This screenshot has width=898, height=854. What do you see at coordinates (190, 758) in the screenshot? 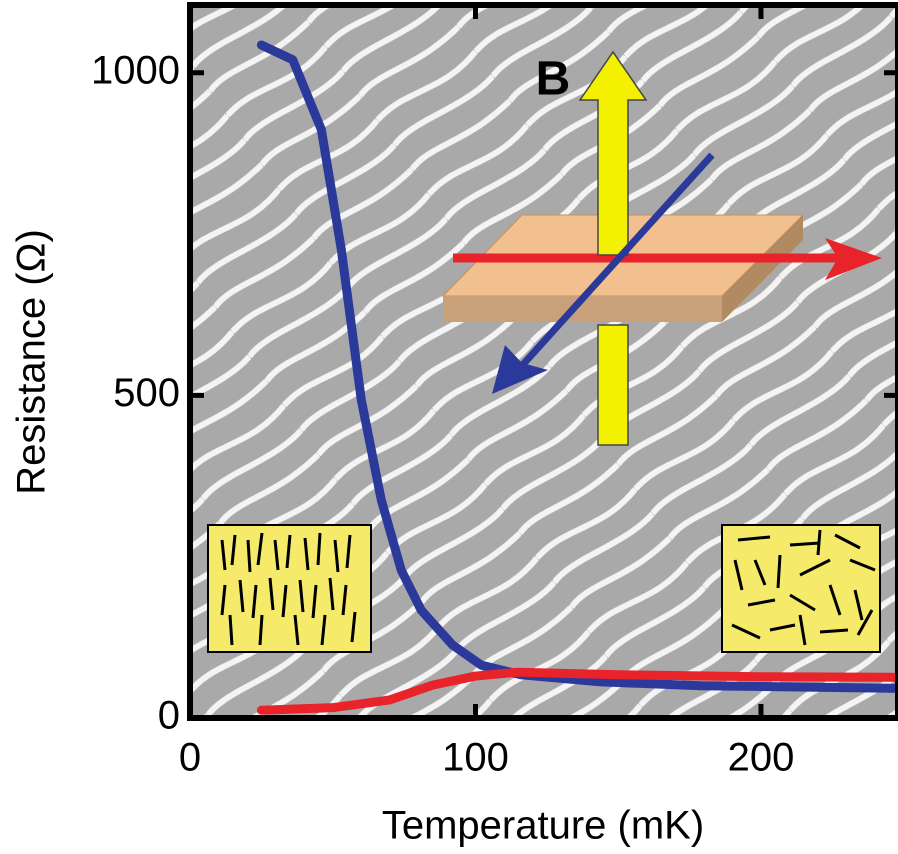
I see `x-tick-label: 0` at bounding box center [190, 758].